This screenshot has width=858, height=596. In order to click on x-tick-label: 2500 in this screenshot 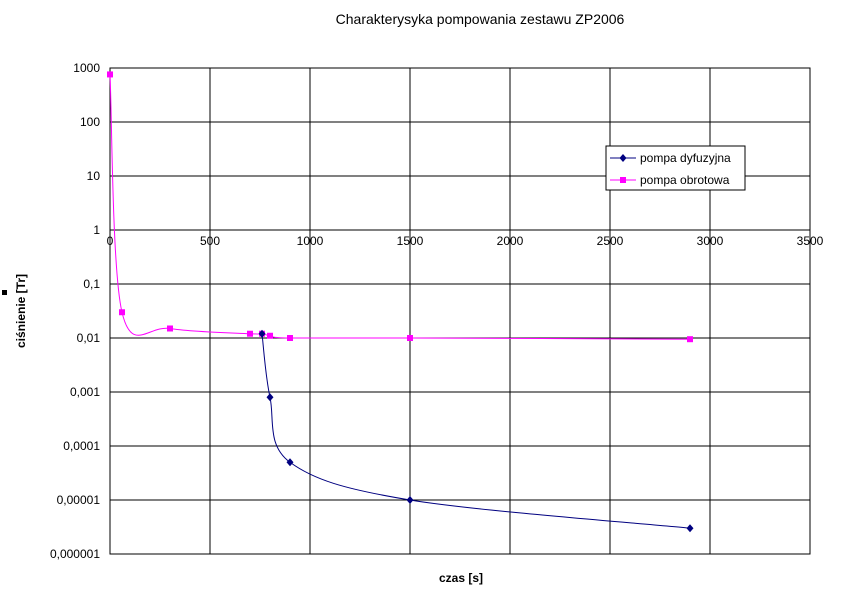, I will do `click(610, 241)`.